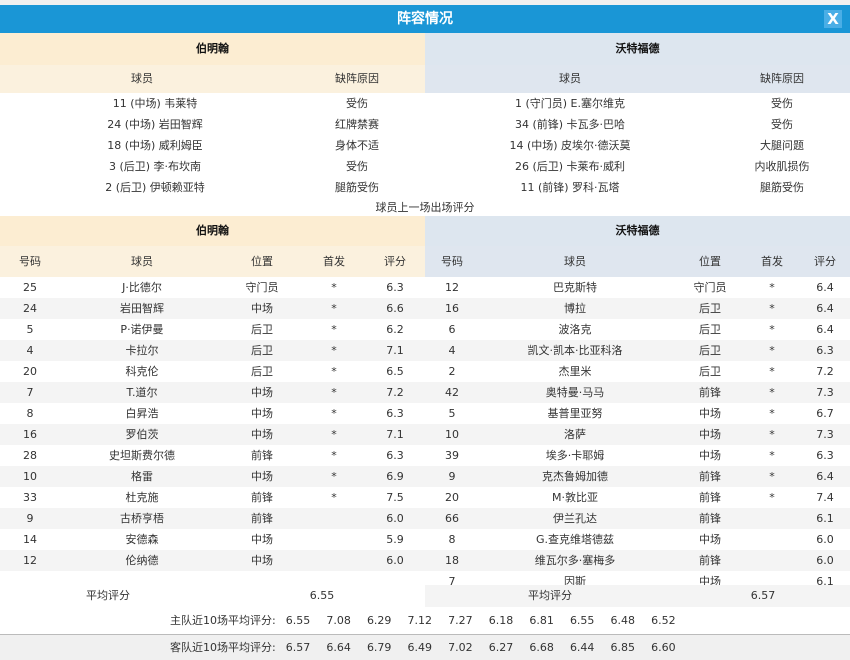 The height and width of the screenshot is (660, 850). What do you see at coordinates (212, 287) in the screenshot?
I see `player-row: 25 J·比德尔 守门员 * 6.3` at bounding box center [212, 287].